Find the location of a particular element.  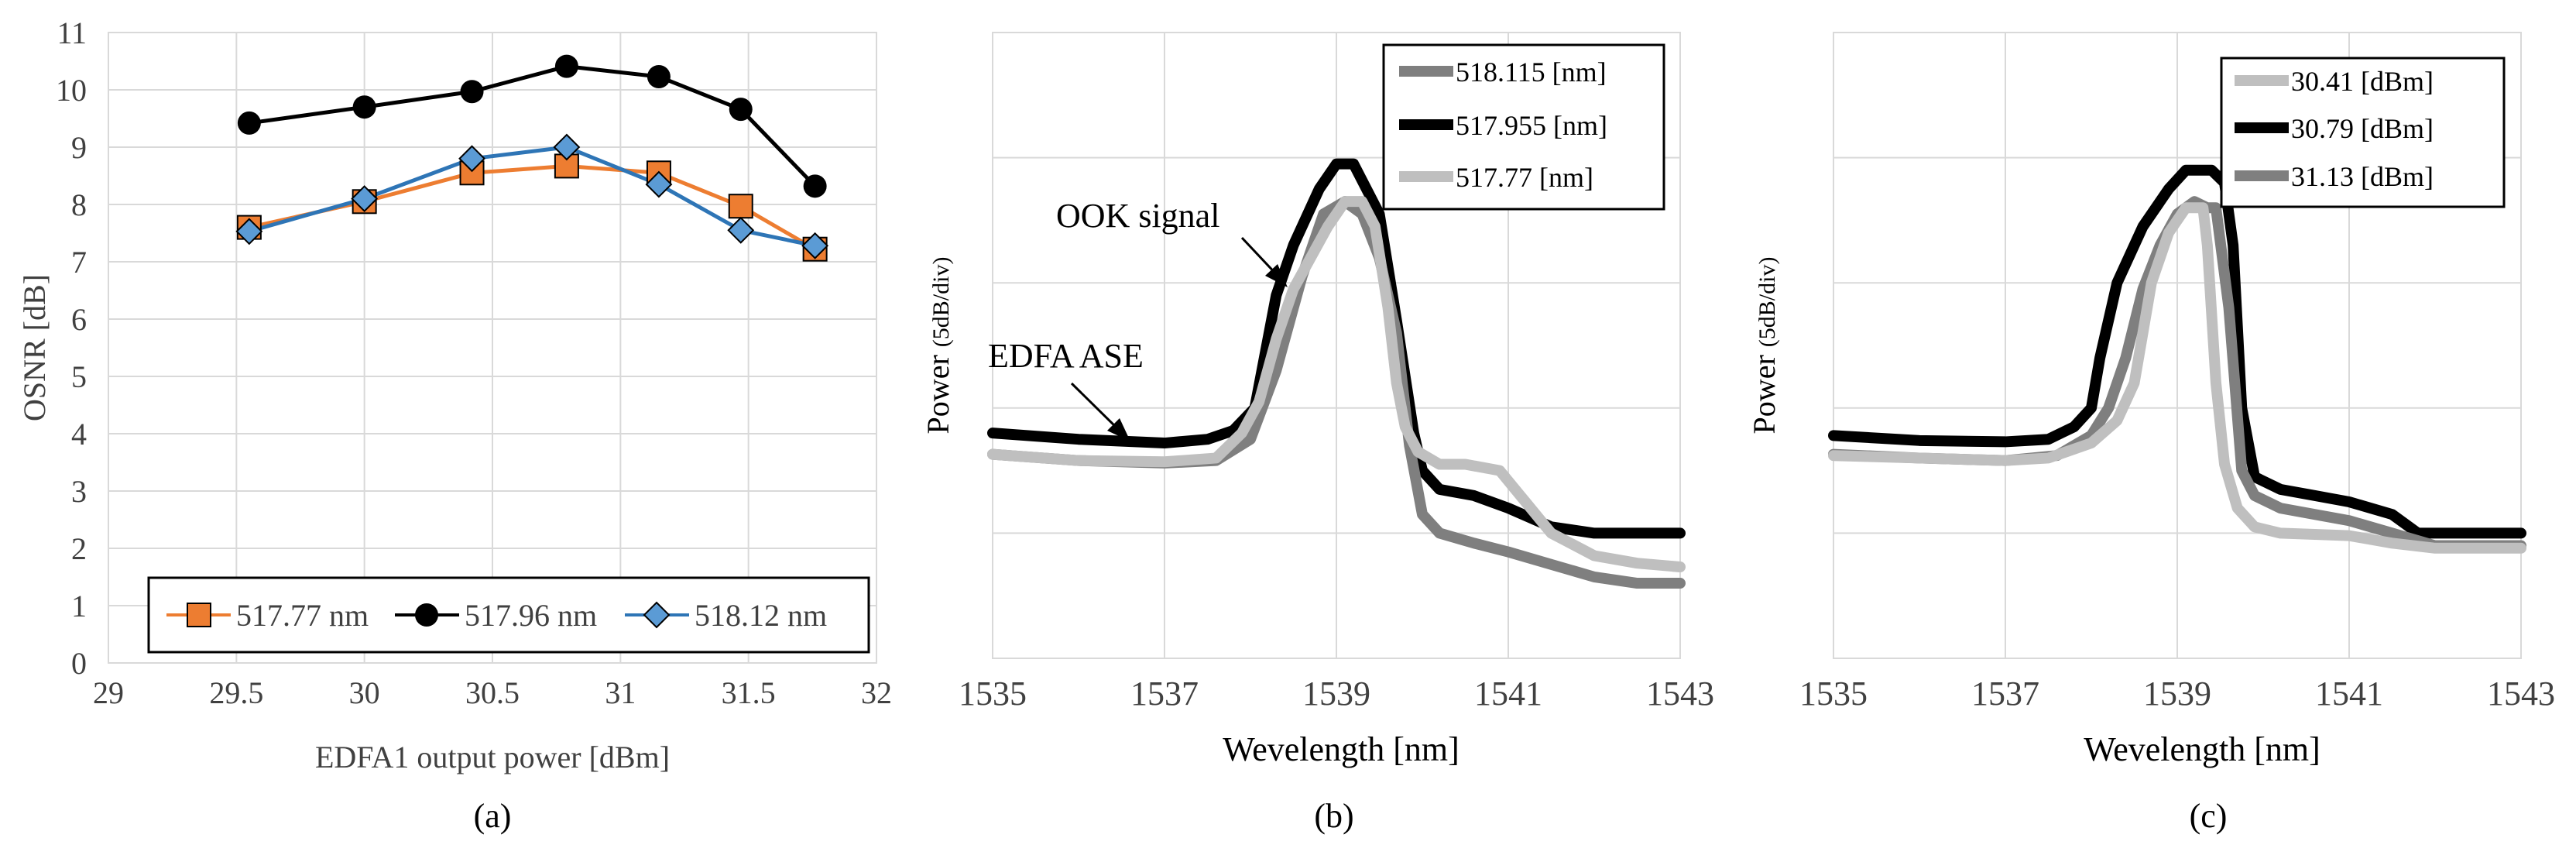

panel-c-x-tick-labels: 1535 1537 1539 1541 1543 is located at coordinates (2177, 694).